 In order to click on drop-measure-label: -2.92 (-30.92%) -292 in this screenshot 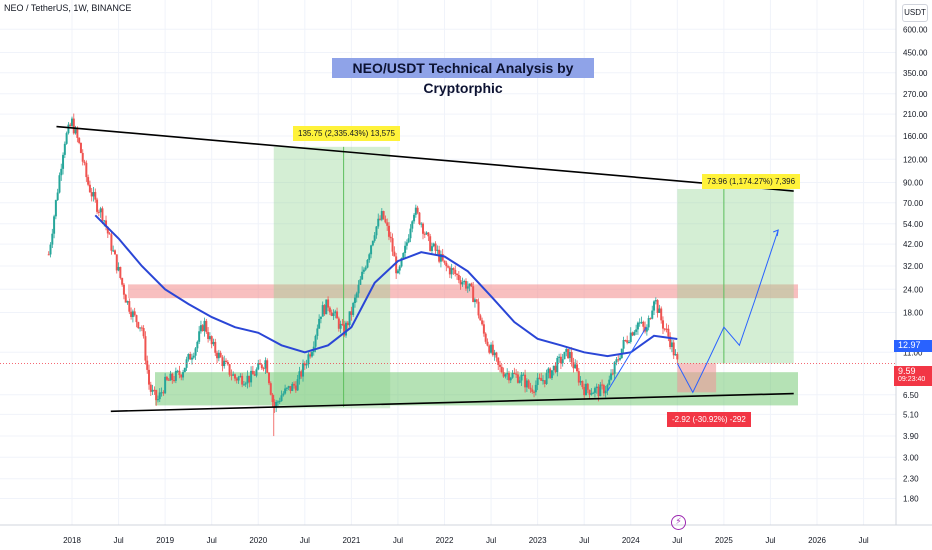, I will do `click(709, 419)`.